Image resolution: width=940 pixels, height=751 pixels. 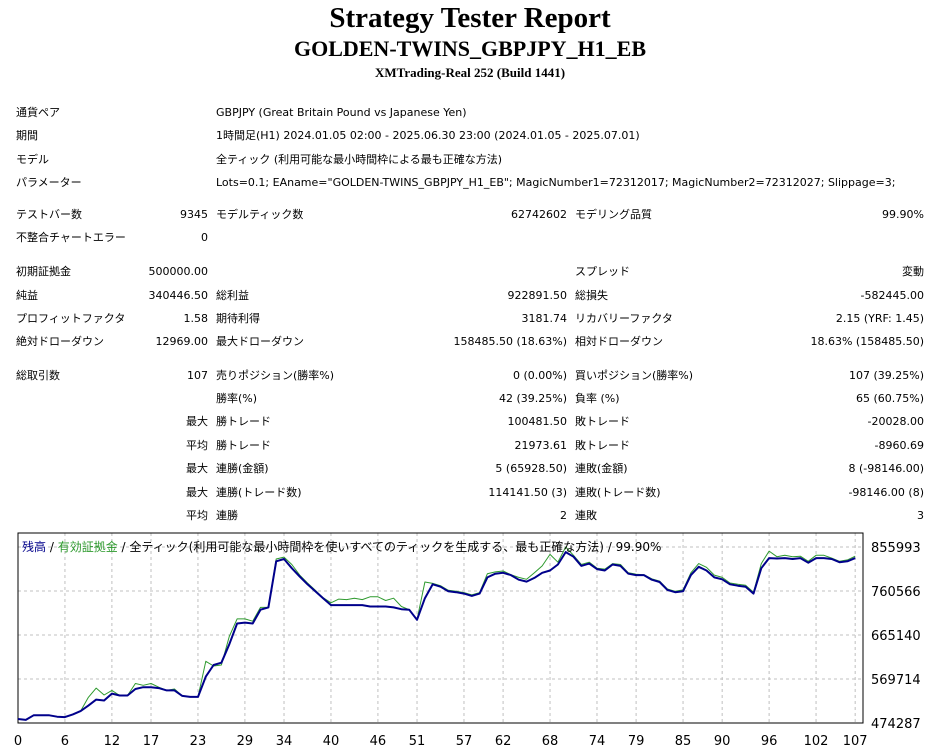 What do you see at coordinates (197, 421) in the screenshot?
I see `largest-prefix: 最大` at bounding box center [197, 421].